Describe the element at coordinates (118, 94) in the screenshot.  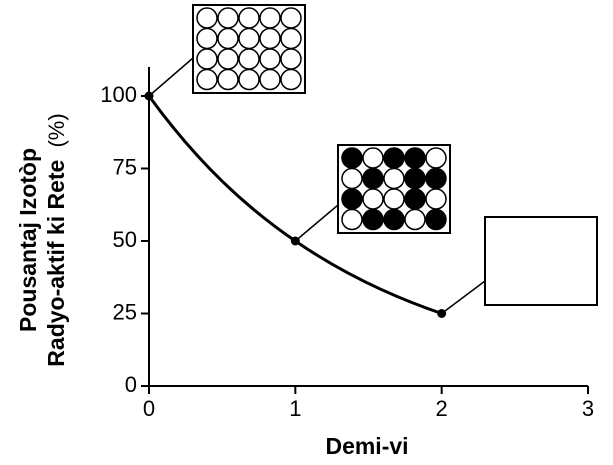
I see `y-tick-label: 100` at that location.